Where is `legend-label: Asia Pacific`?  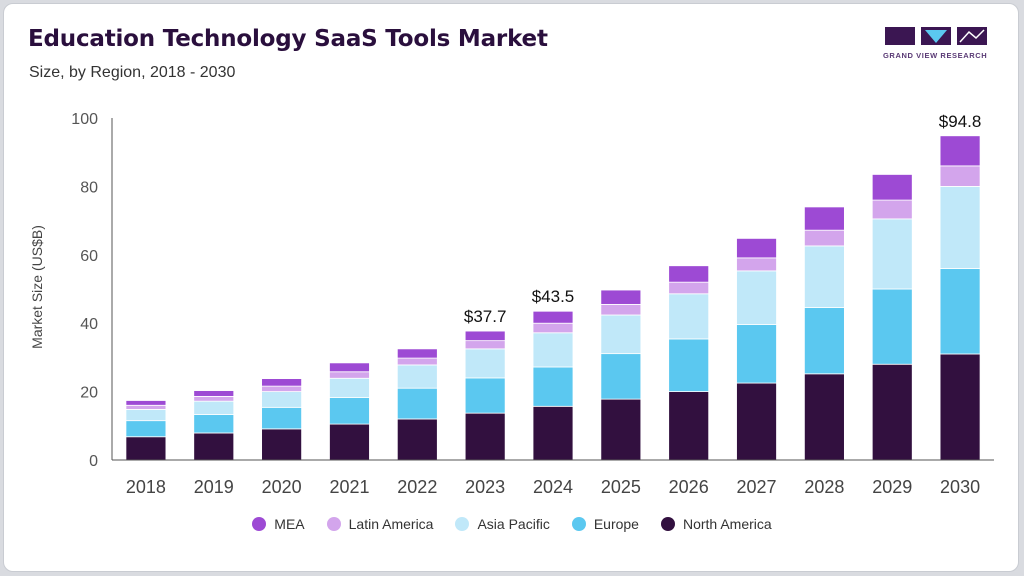
legend-label: Asia Pacific is located at coordinates (513, 524).